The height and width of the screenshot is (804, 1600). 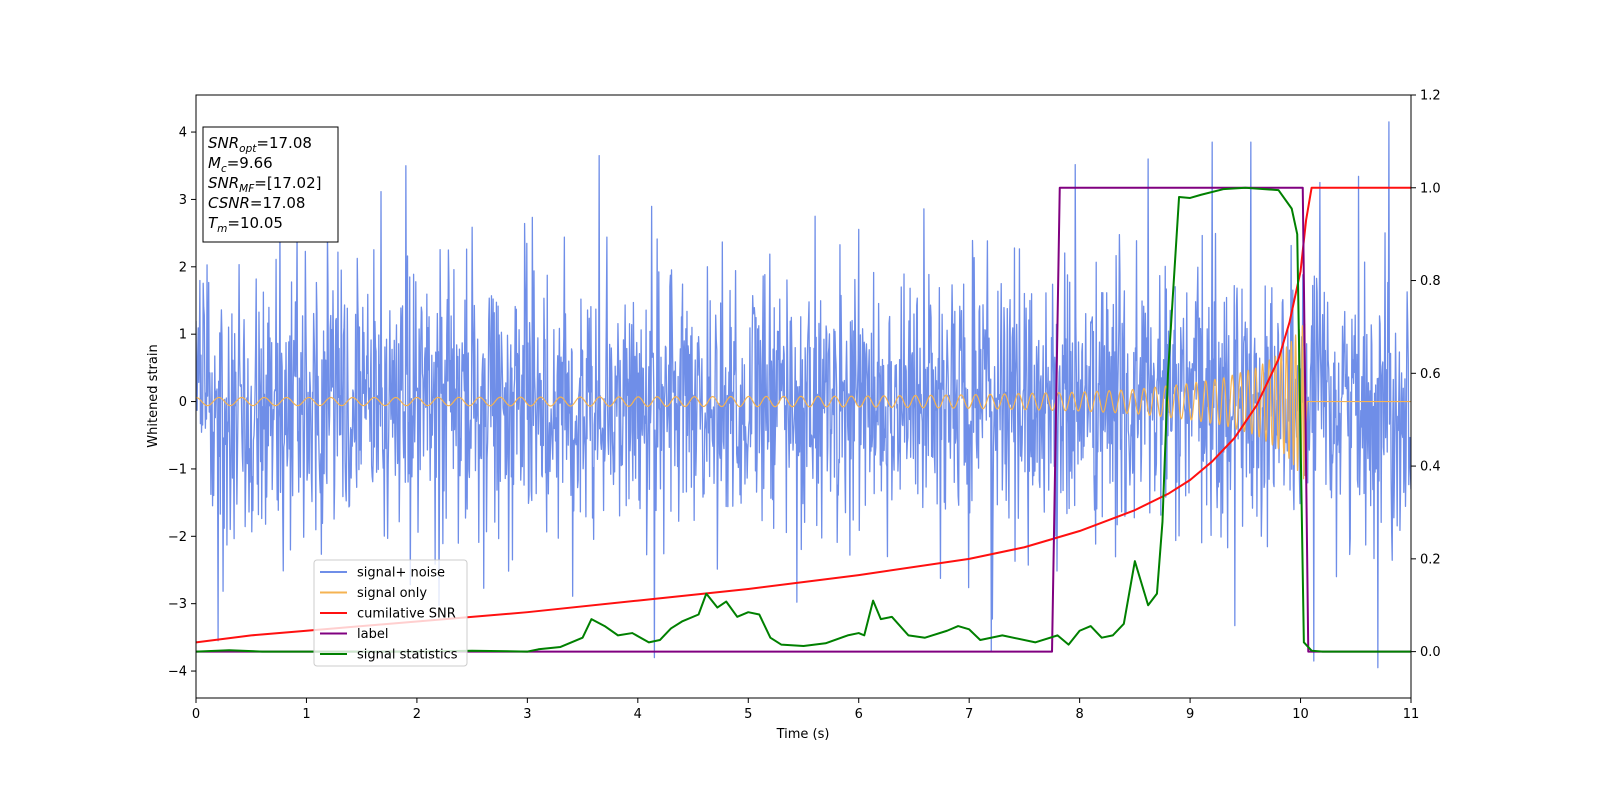 I want to click on legend-label-signal-noise: signal+ noise, so click(x=401, y=573).